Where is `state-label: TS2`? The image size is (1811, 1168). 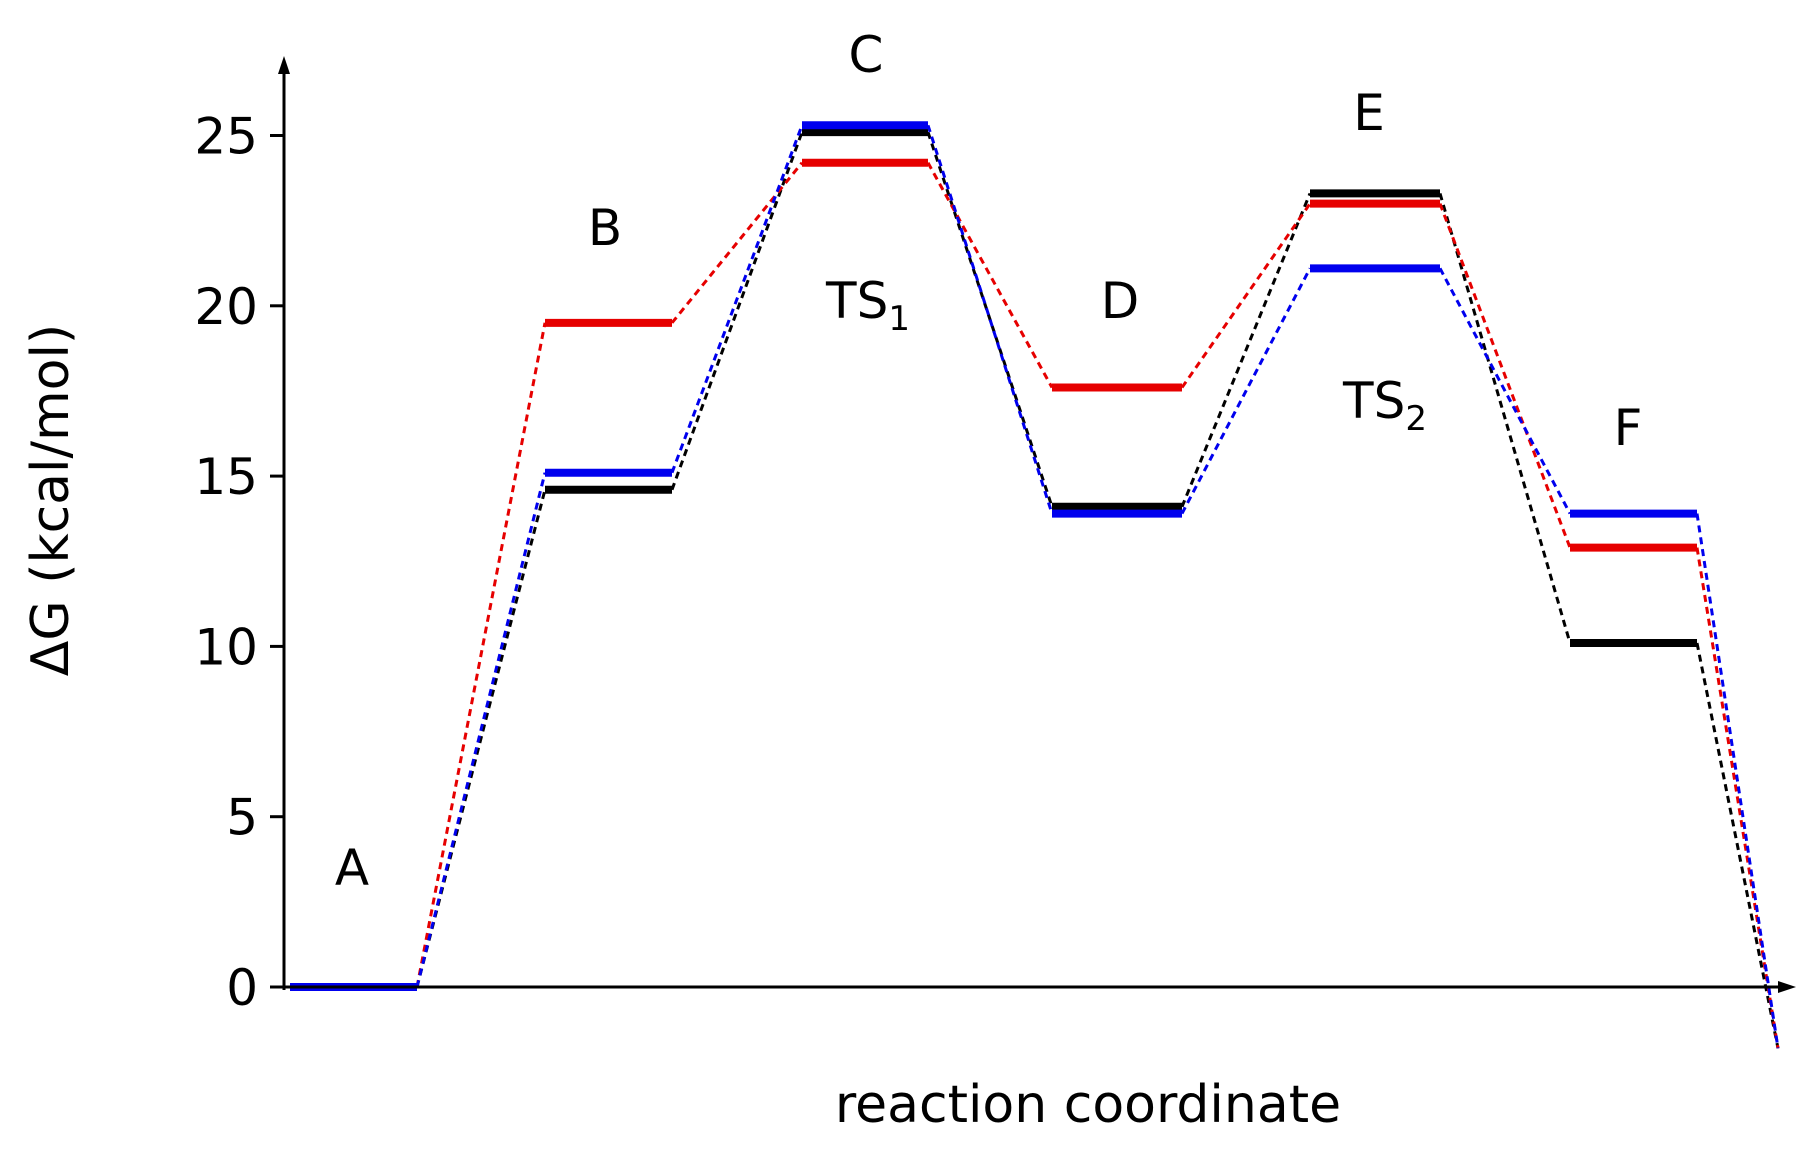
state-label: TS2 is located at coordinates (1384, 405).